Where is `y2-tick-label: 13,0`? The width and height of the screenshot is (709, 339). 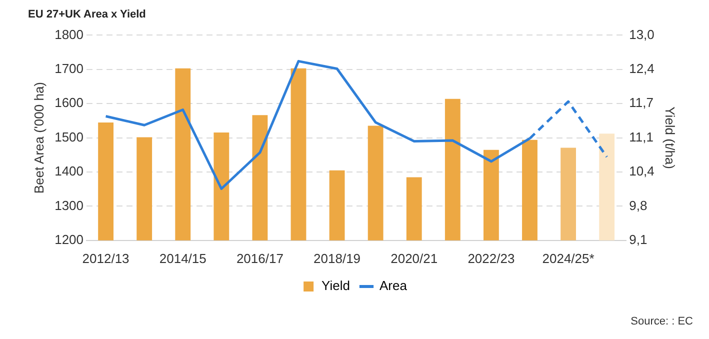 y2-tick-label: 13,0 is located at coordinates (641, 34).